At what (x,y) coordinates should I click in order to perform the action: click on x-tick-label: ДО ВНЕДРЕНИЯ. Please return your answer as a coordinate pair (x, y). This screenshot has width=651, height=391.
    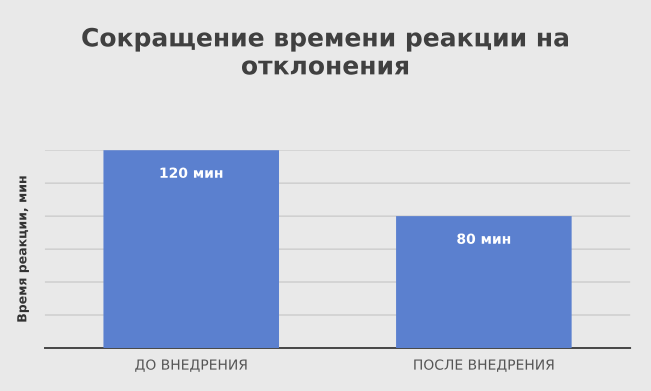
    Looking at the image, I should click on (191, 365).